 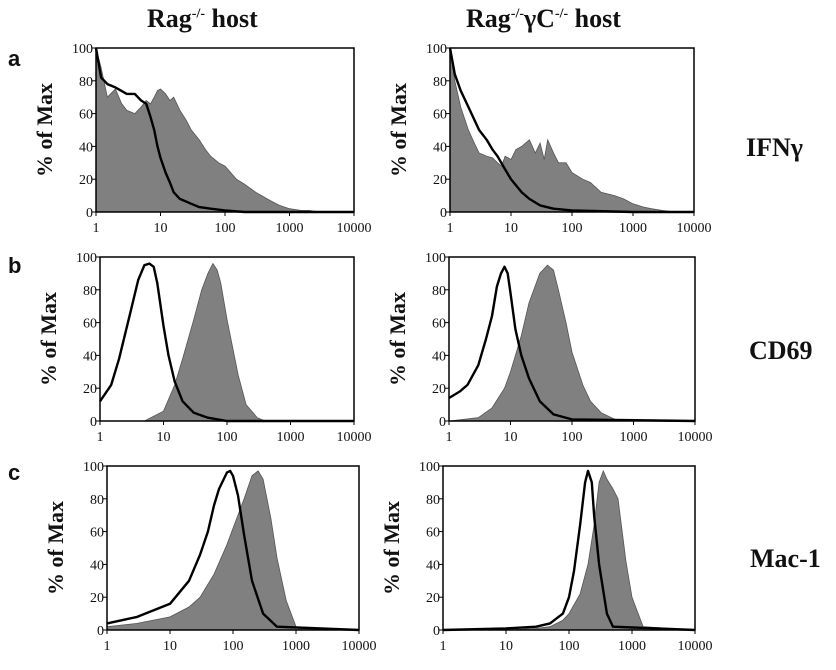 I want to click on histogram-panel-b-rag: 0 20 40 60 80 100 1 10 100 1000 10000 % of Max, so click(x=204, y=348).